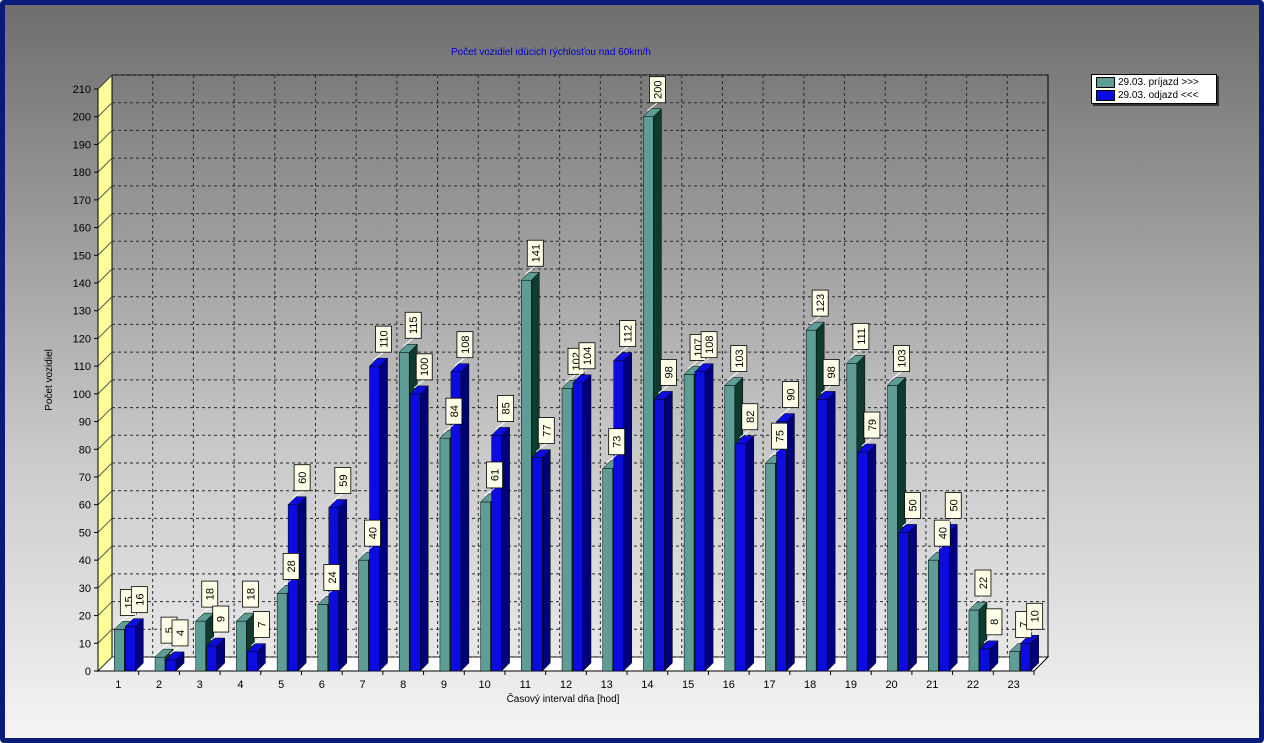 This screenshot has width=1264, height=743. Describe the element at coordinates (85, 644) in the screenshot. I see `y-tick-label: 10` at that location.